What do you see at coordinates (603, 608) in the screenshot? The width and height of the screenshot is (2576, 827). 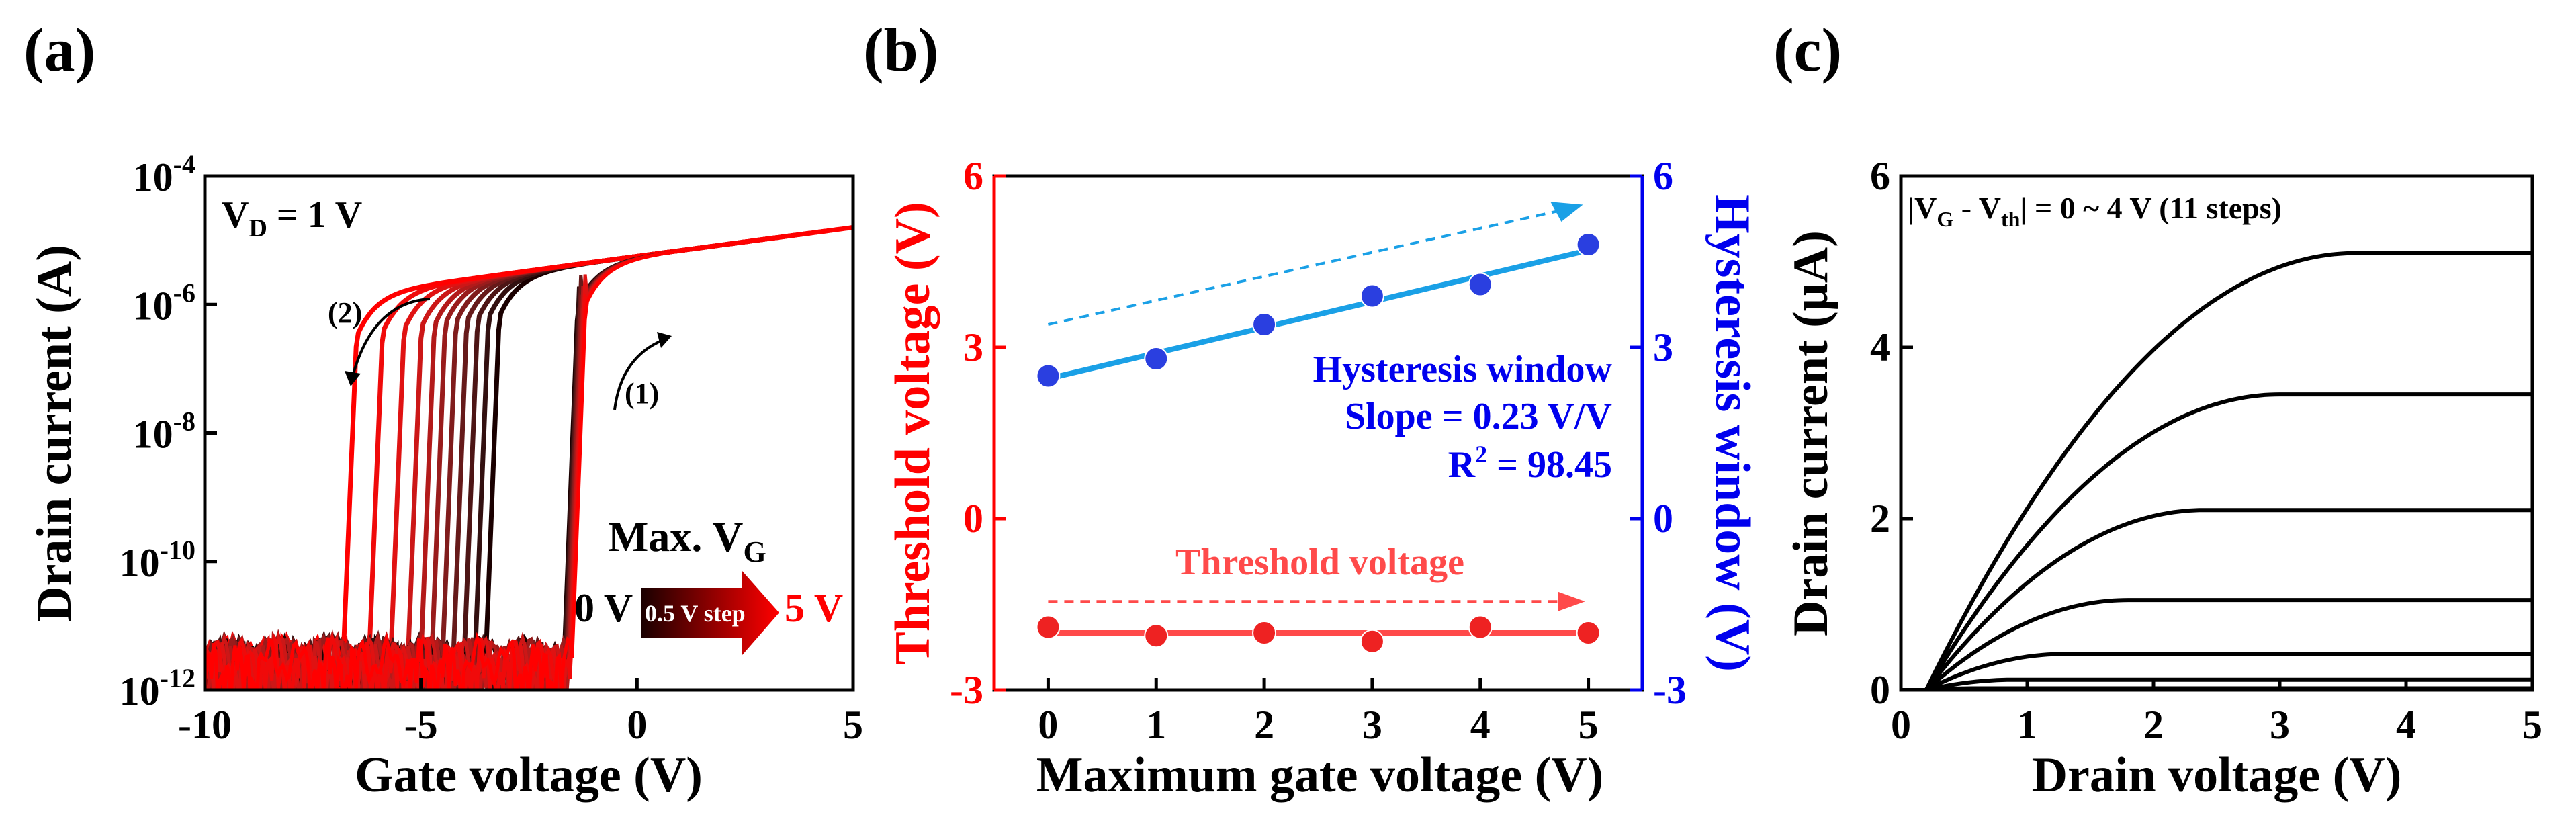 I see `legend-start-value: 0 V` at bounding box center [603, 608].